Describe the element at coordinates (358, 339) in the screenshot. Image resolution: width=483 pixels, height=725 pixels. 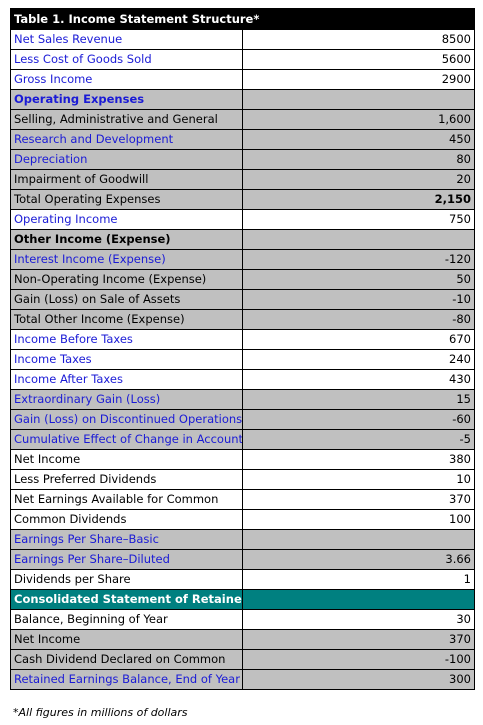
I see `row-value: 670` at that location.